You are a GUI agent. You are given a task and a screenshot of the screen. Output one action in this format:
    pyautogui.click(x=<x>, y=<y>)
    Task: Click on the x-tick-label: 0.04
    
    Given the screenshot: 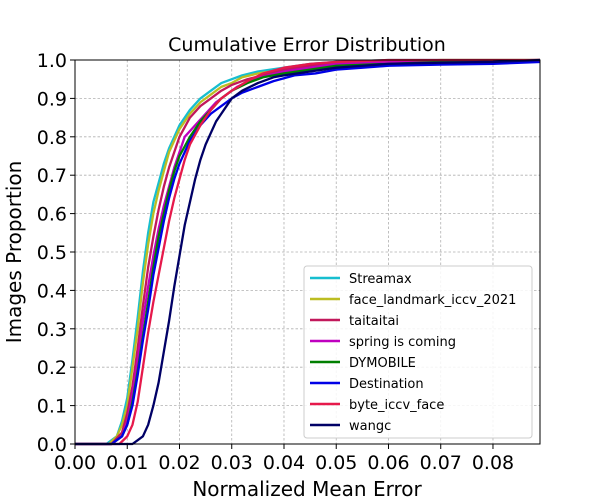 What is the action you would take?
    pyautogui.click(x=284, y=463)
    